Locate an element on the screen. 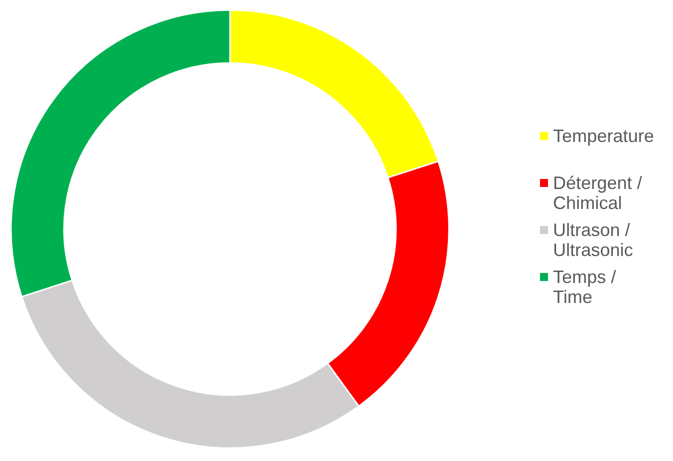 This screenshot has height=461, width=673. legend-label: Temps / Time is located at coordinates (584, 286).